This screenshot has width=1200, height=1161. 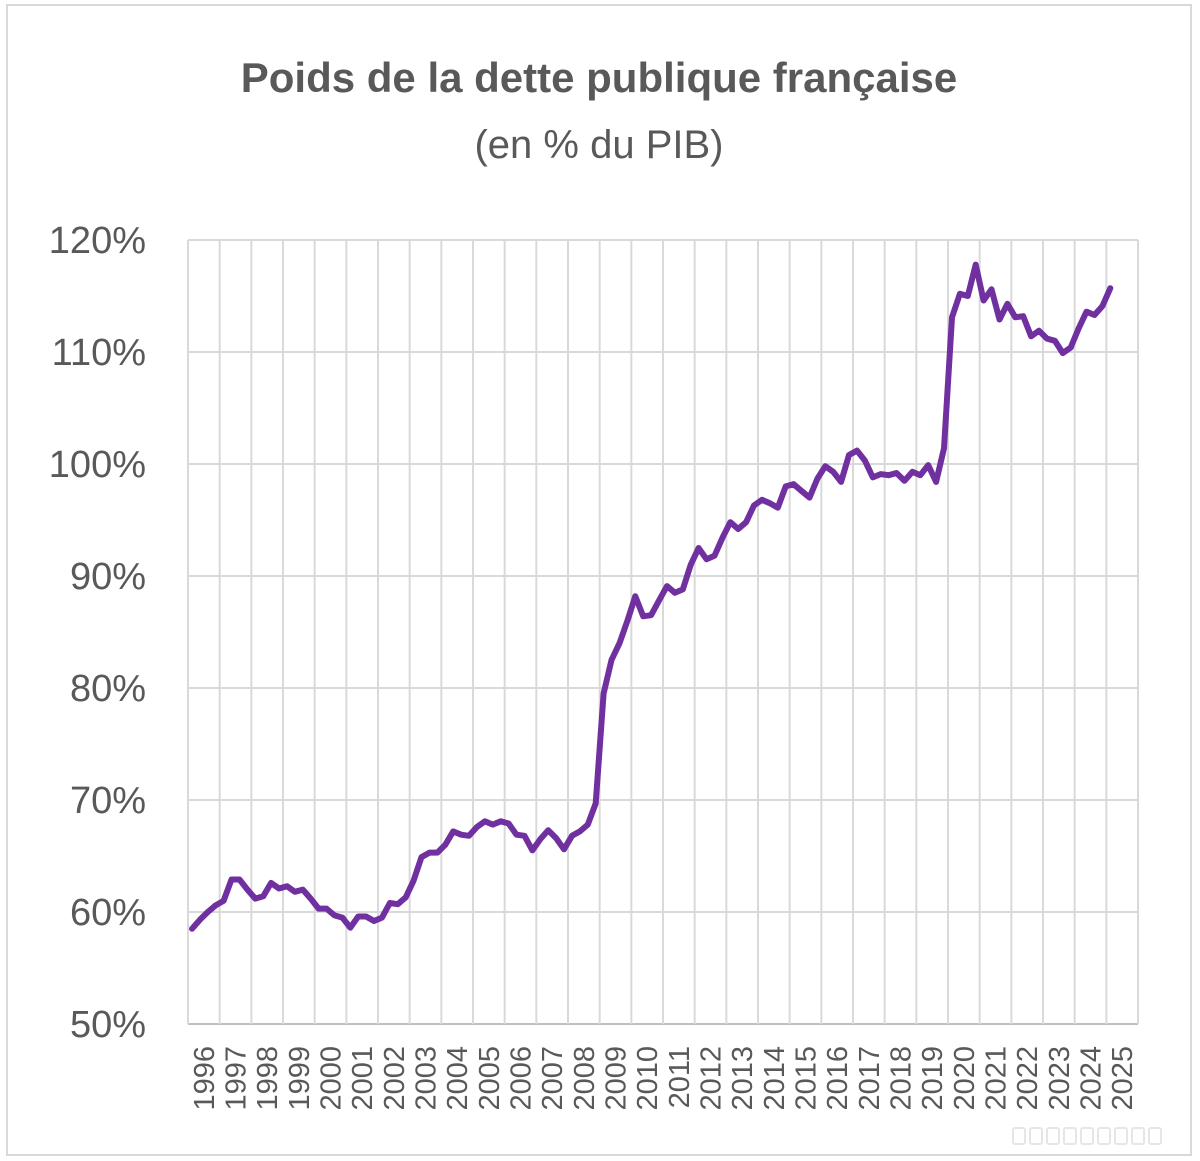 What do you see at coordinates (965, 1078) in the screenshot?
I see `x-tick-label: 2020` at bounding box center [965, 1078].